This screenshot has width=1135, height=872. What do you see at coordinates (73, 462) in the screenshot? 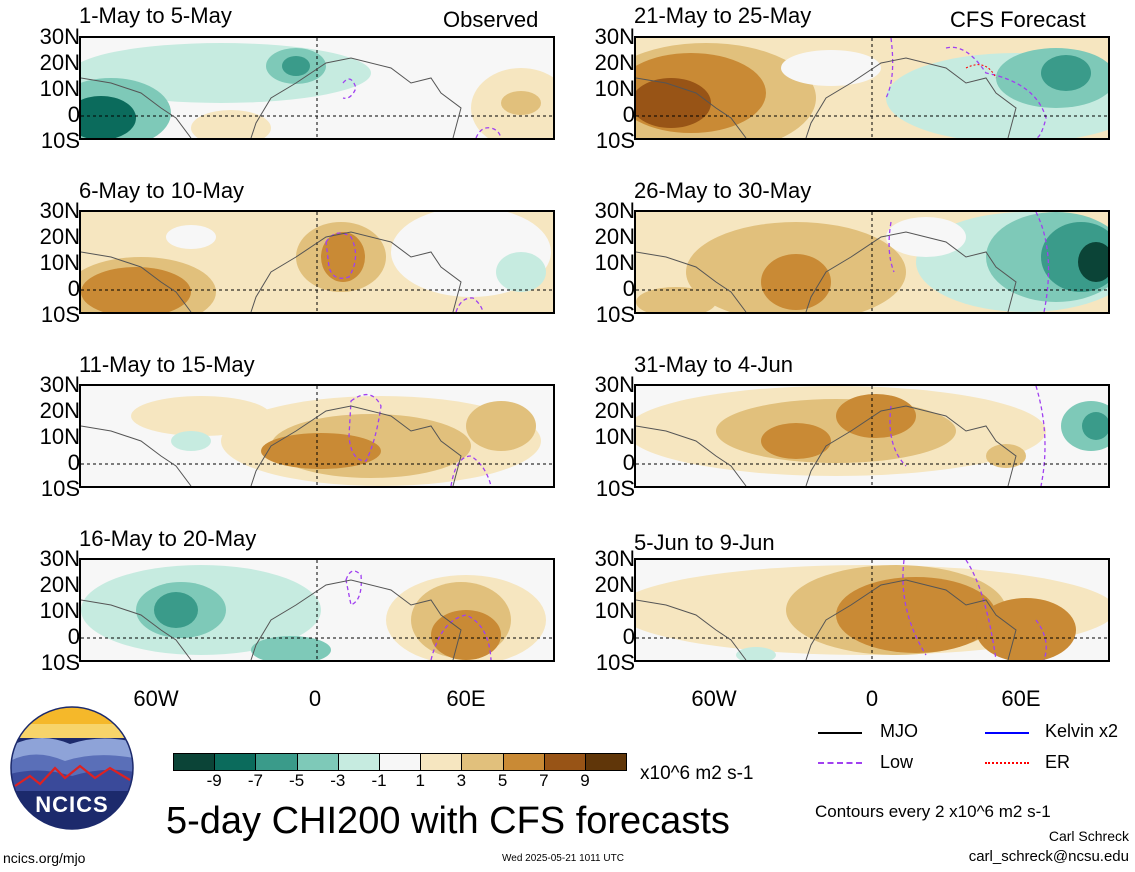
I see `lat-label-0-r3-c1: 0` at bounding box center [73, 462].